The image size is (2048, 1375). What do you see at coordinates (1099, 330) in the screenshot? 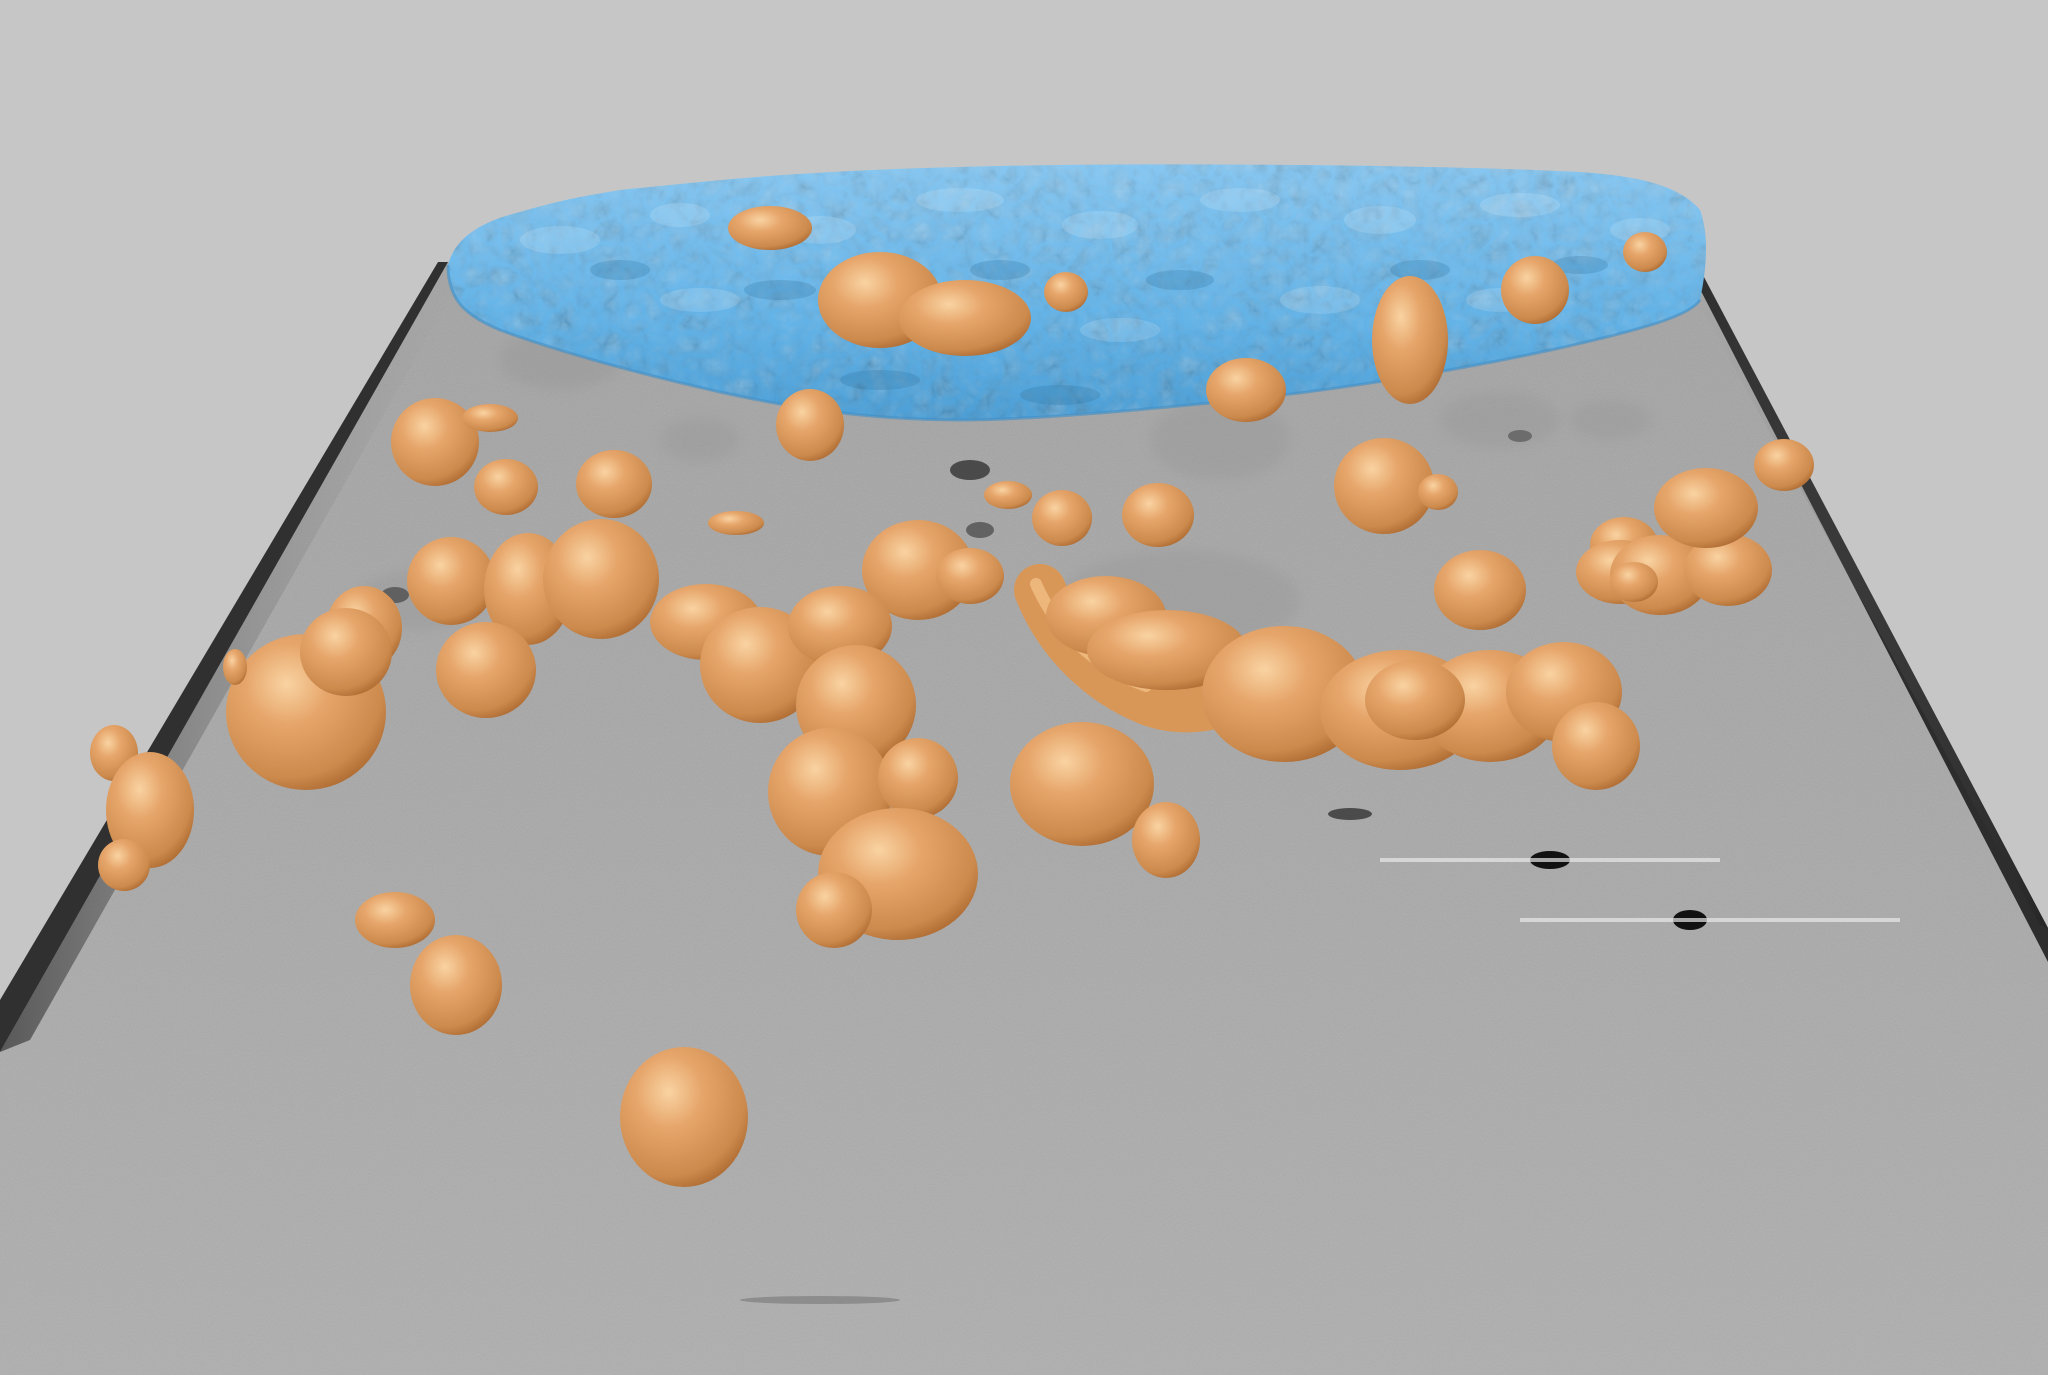
I see `membrane-shadows` at bounding box center [1099, 330].